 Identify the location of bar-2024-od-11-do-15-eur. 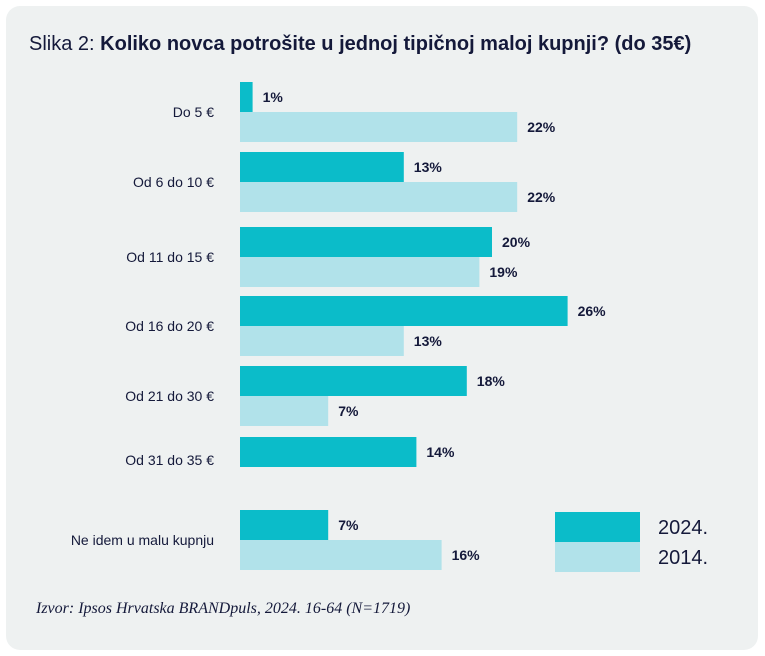
(366, 242).